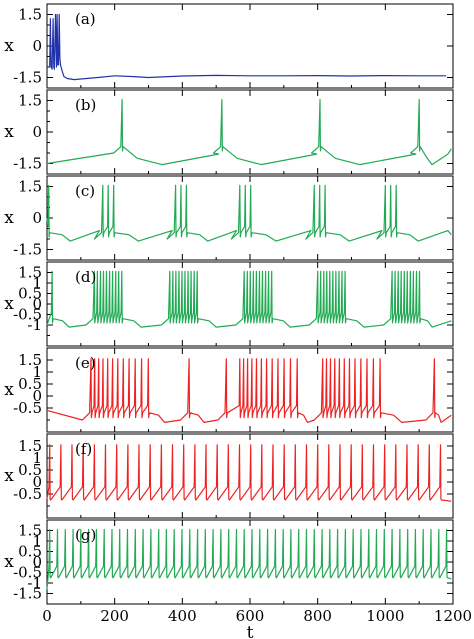 This screenshot has height=639, width=474. What do you see at coordinates (250, 631) in the screenshot?
I see `x-axis-label: t` at bounding box center [250, 631].